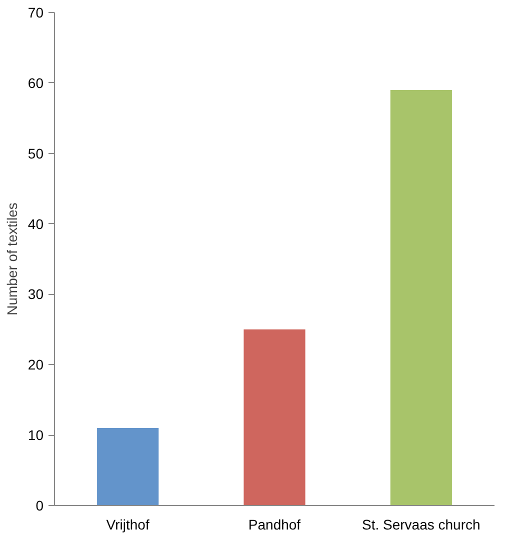 This screenshot has height=535, width=506. What do you see at coordinates (274, 524) in the screenshot?
I see `x-tick-label: Pandhof` at bounding box center [274, 524].